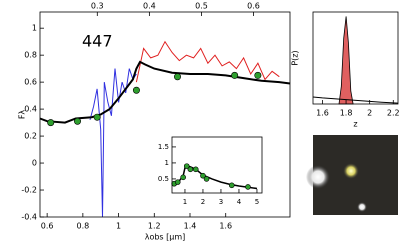  Describe the element at coordinates (163, 179) in the screenshot. I see `y-tick-label: 0.5` at that location.